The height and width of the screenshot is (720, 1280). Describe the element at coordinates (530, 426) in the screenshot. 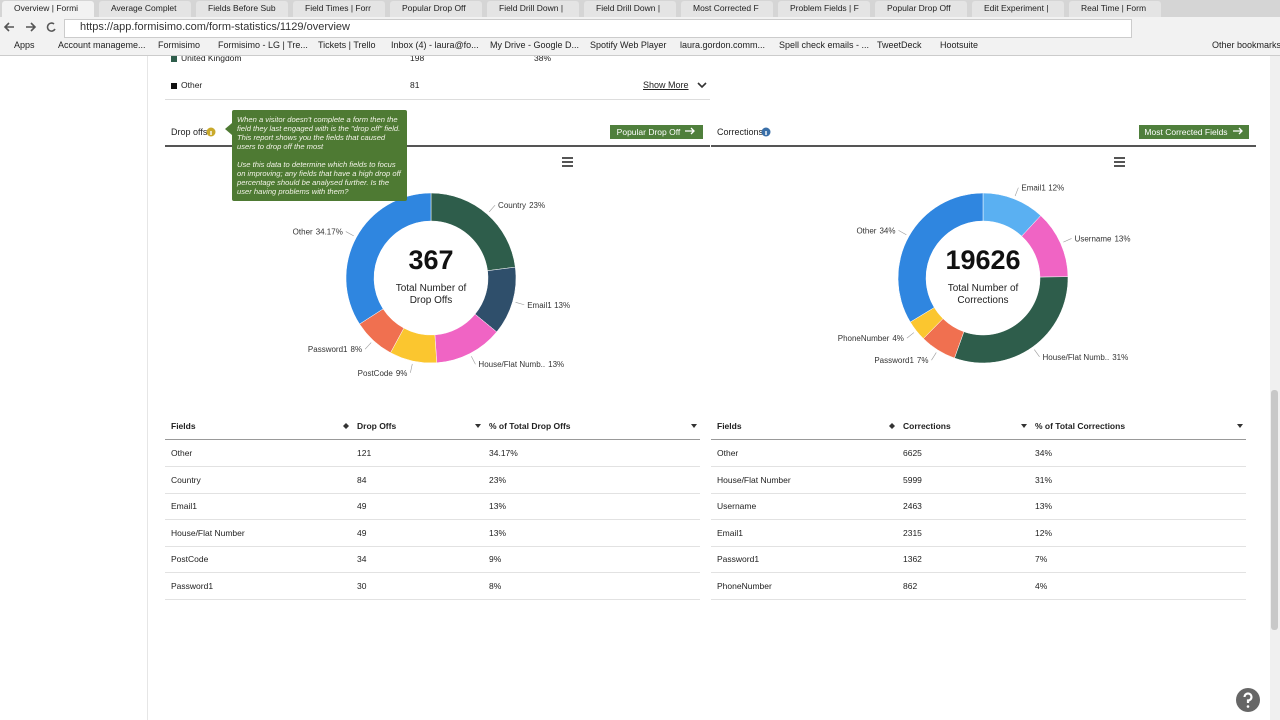

I see `table-header: % of Total Drop Offs` at that location.